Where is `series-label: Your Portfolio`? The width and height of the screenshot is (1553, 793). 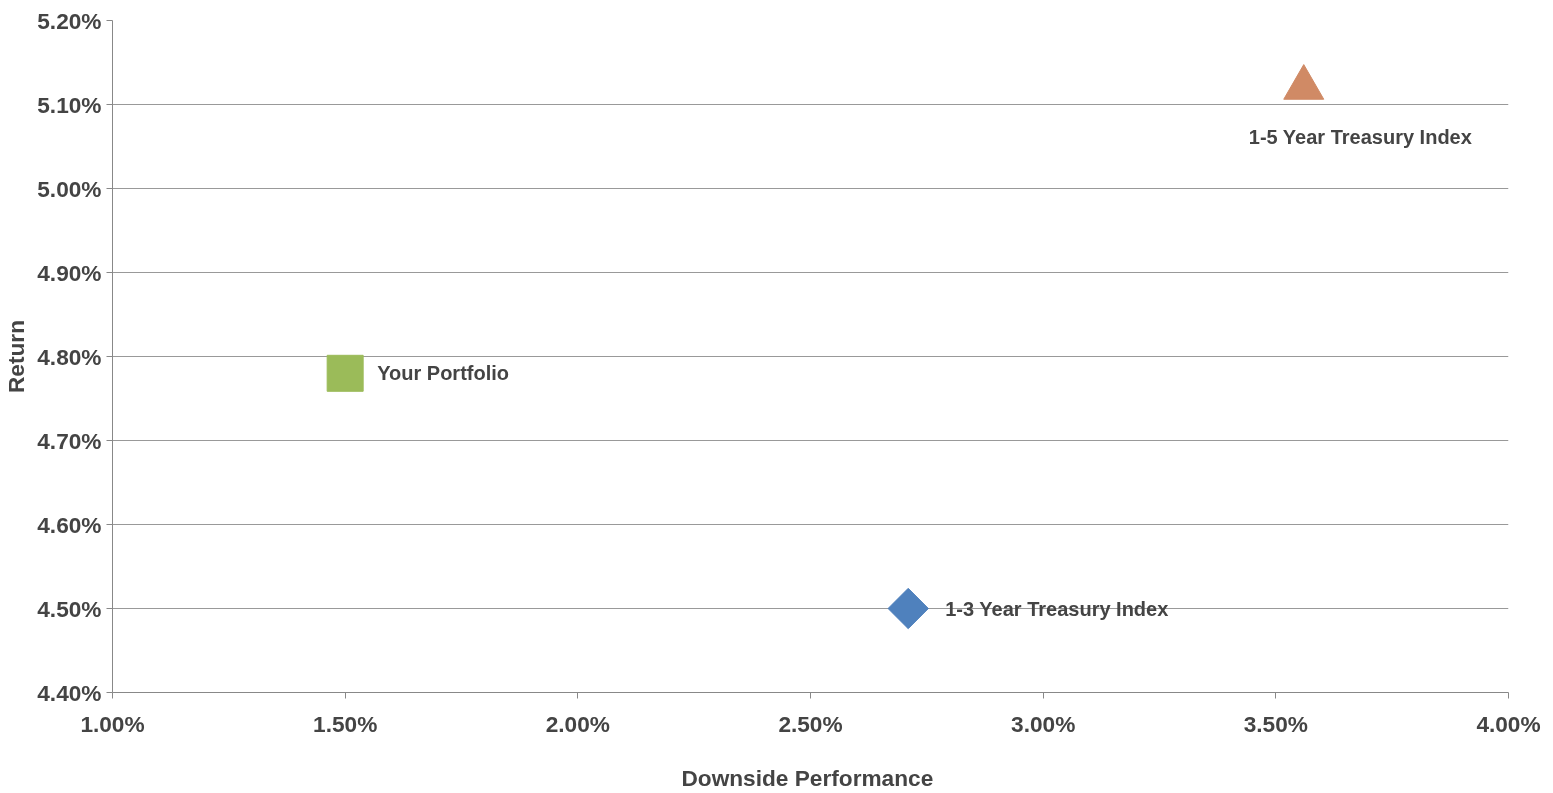
series-label: Your Portfolio is located at coordinates (443, 373).